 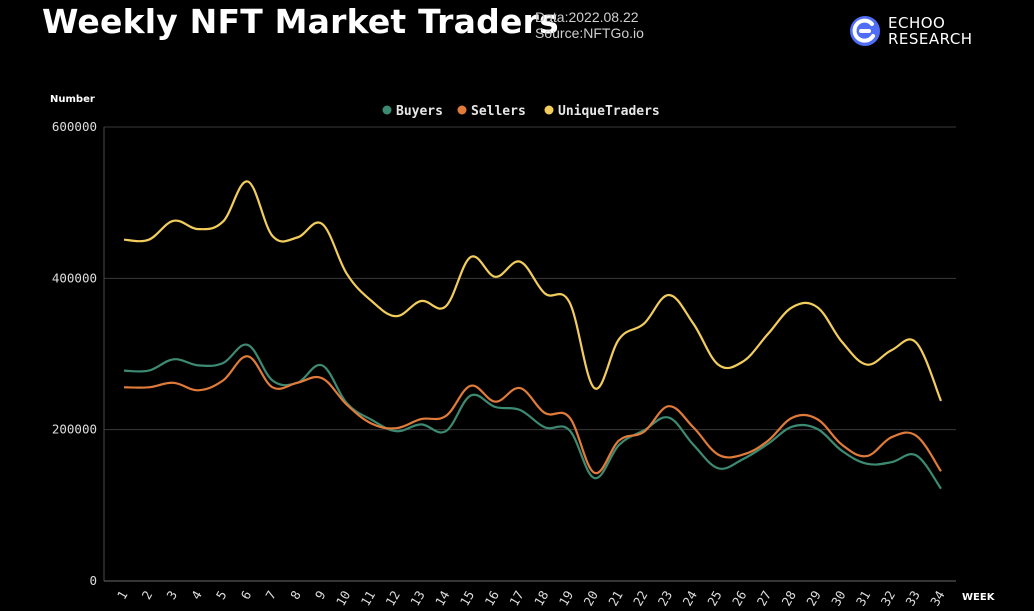 I want to click on x-tick-label: 7, so click(x=270, y=595).